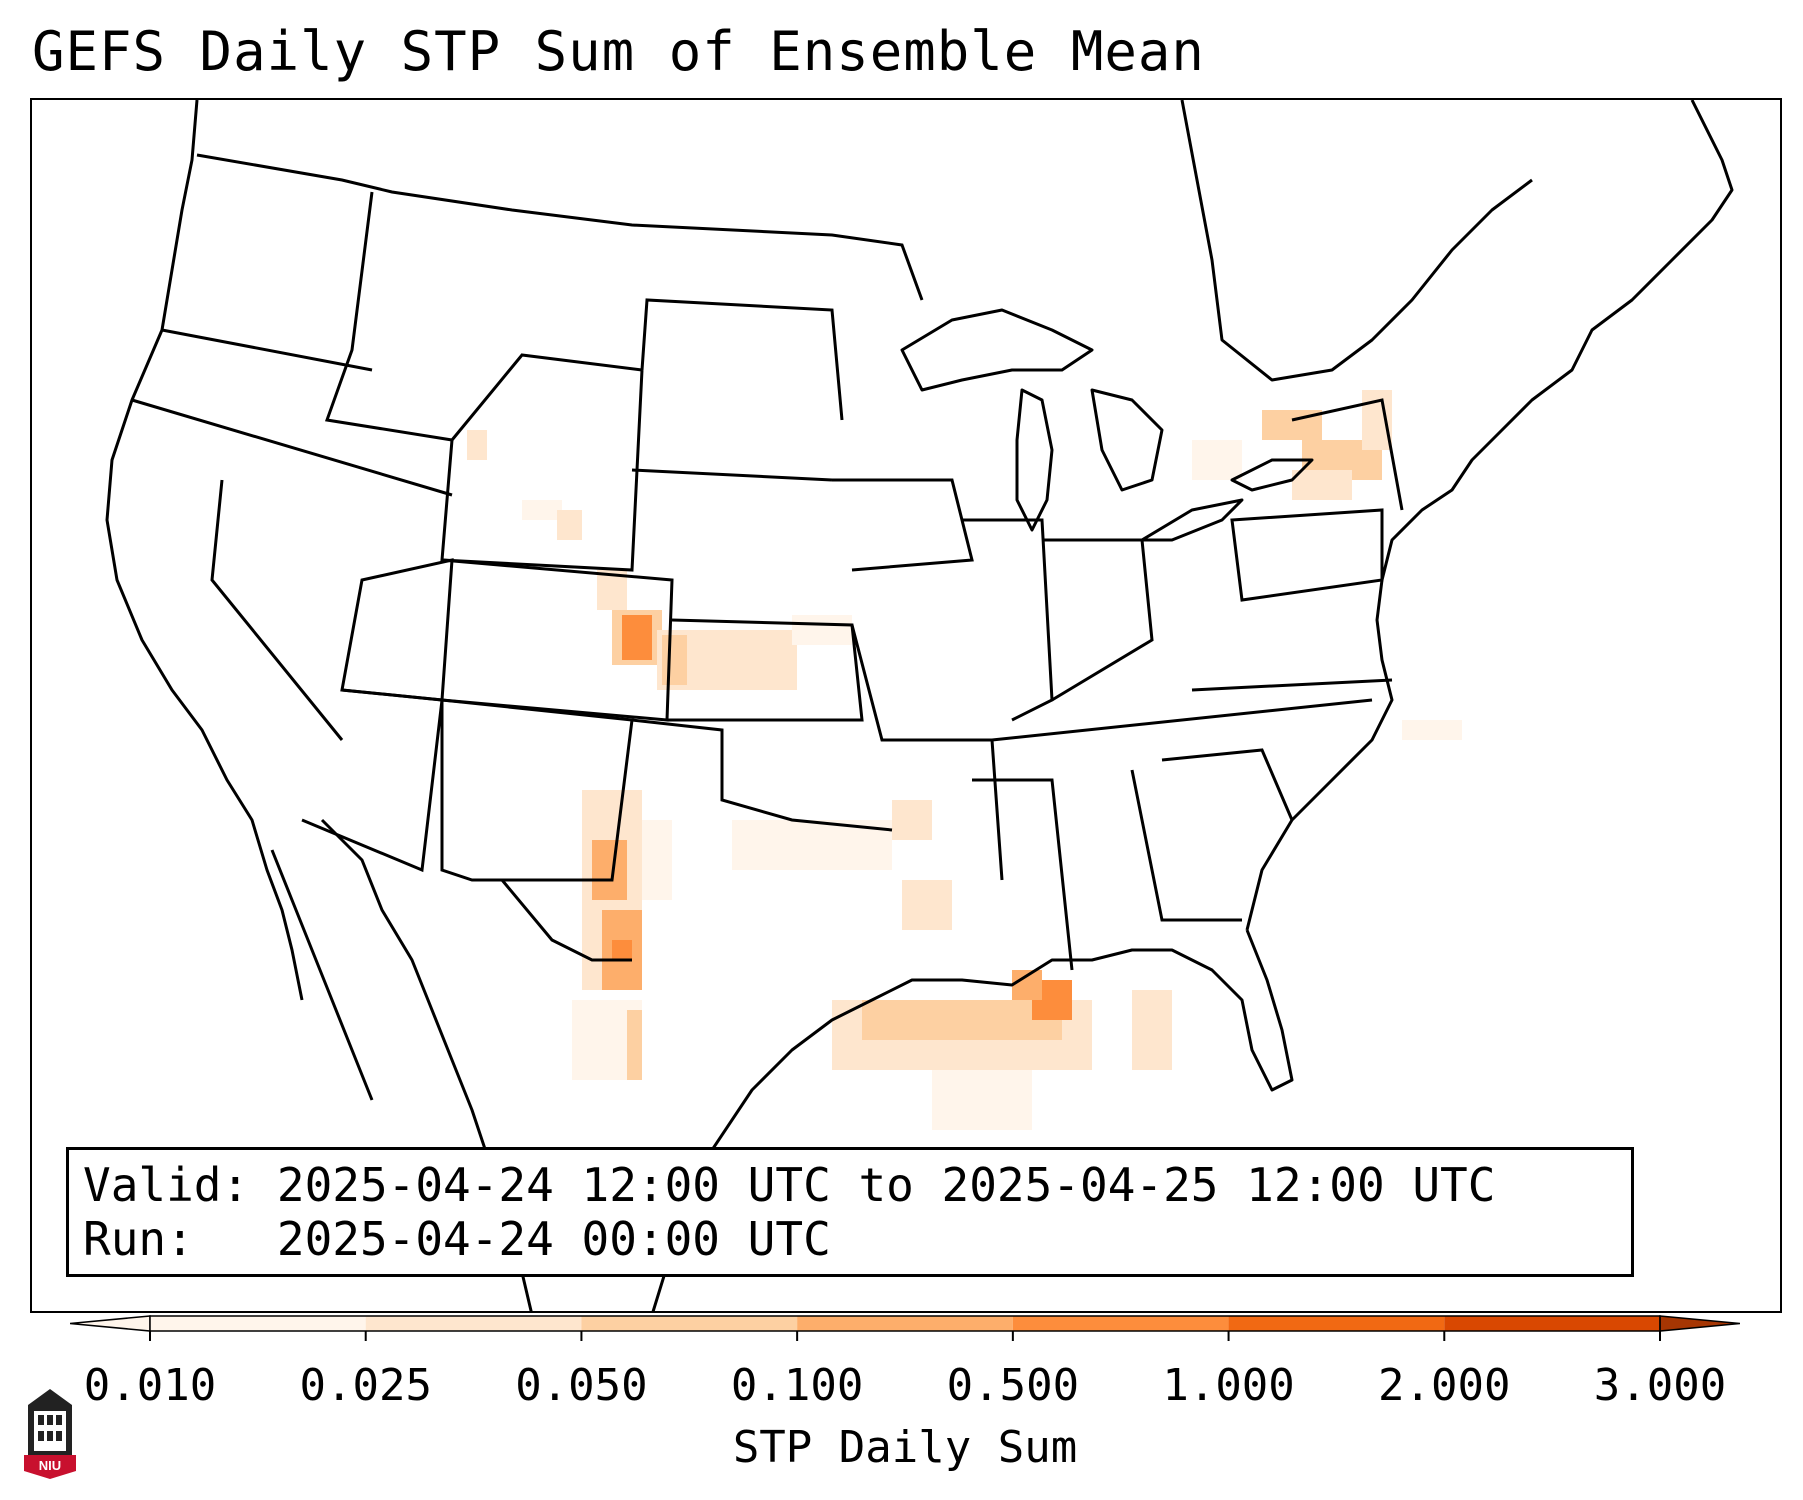 This screenshot has height=1500, width=1803. Describe the element at coordinates (322, 975) in the screenshot. I see `baja` at that location.